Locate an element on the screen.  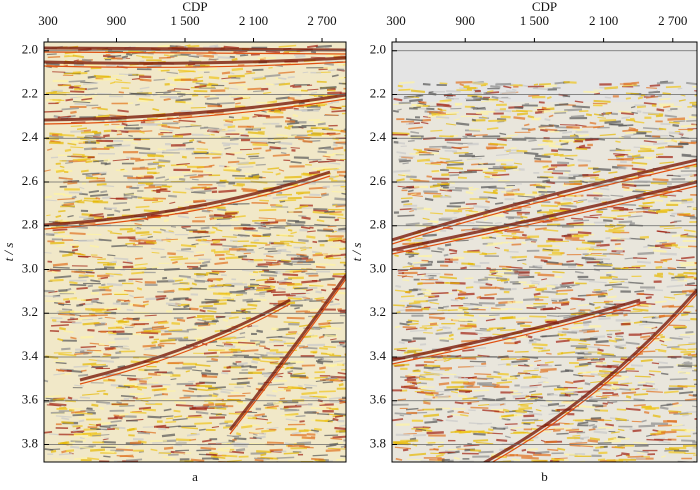
reflector is located at coordinates (195, 64).